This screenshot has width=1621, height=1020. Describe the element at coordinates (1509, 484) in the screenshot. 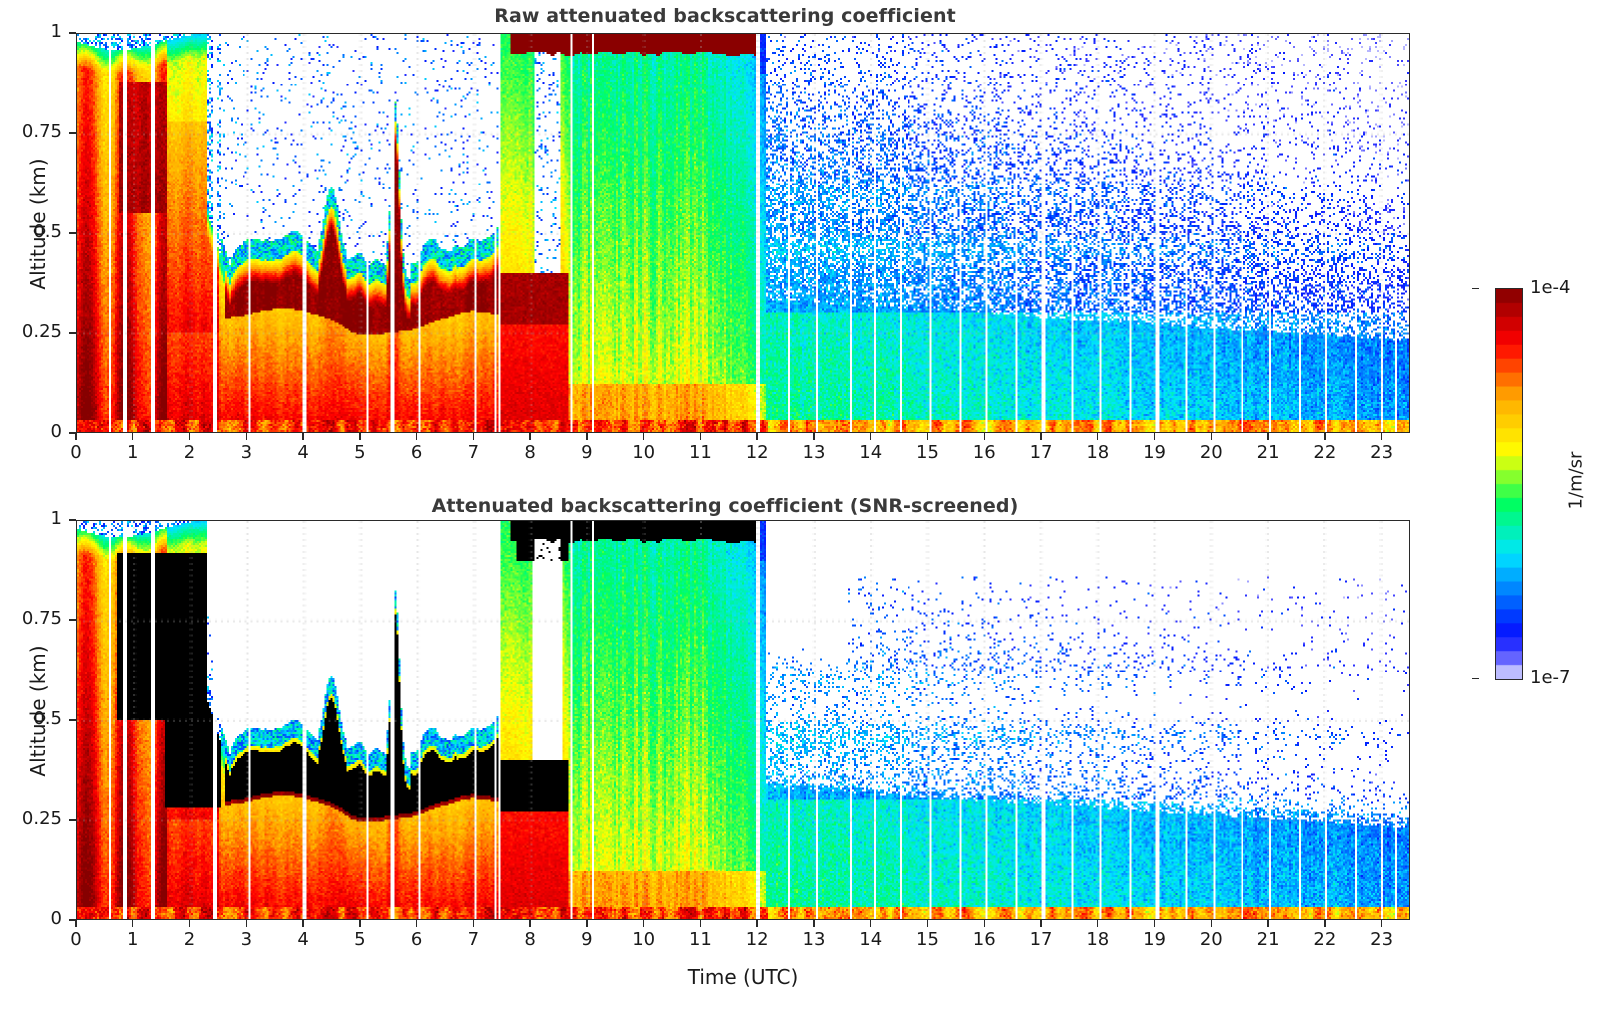

I see `colorbar-gradient` at that location.